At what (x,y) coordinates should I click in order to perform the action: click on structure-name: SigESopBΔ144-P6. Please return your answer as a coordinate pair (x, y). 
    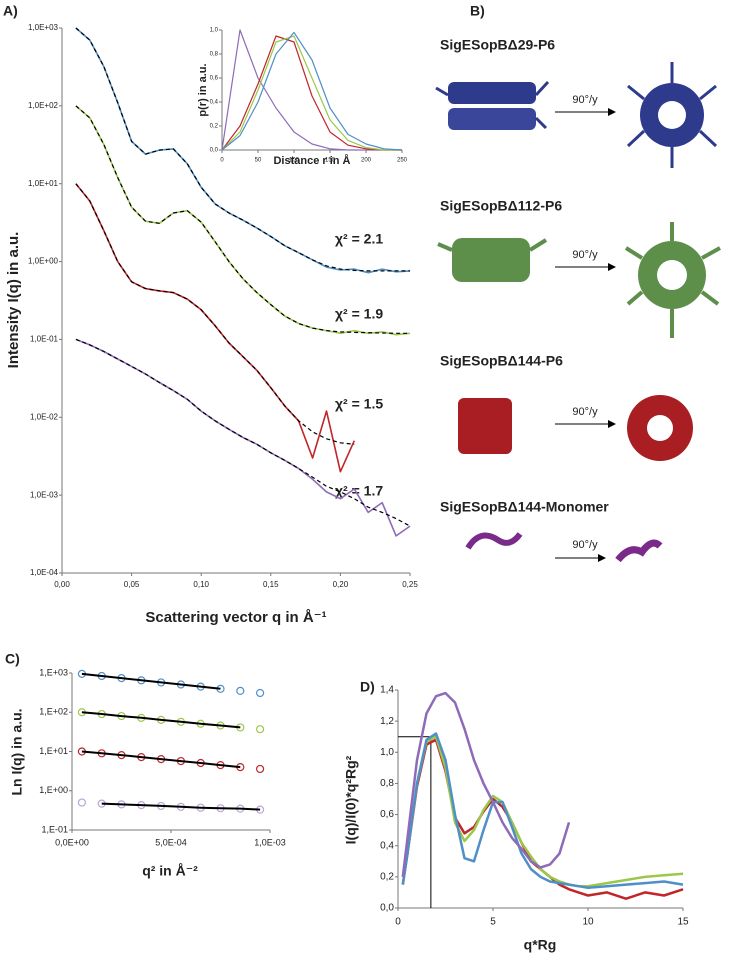
    Looking at the image, I should click on (501, 361).